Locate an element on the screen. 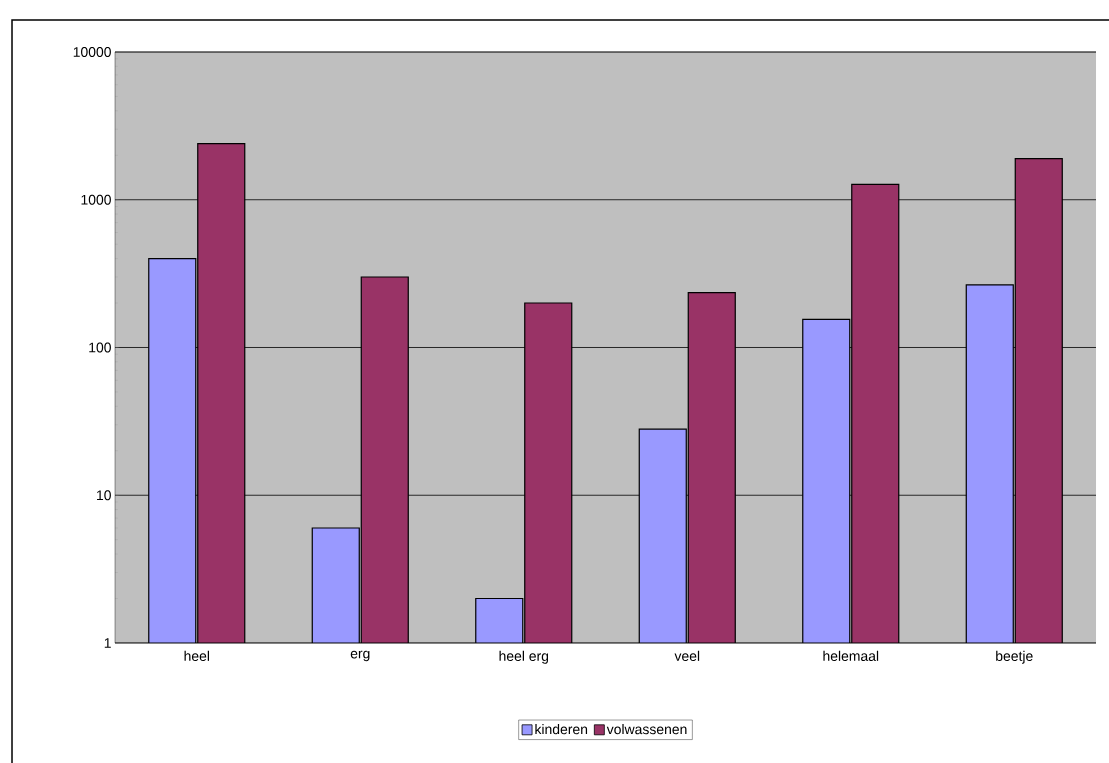  legend-label: kinderen is located at coordinates (561, 729).